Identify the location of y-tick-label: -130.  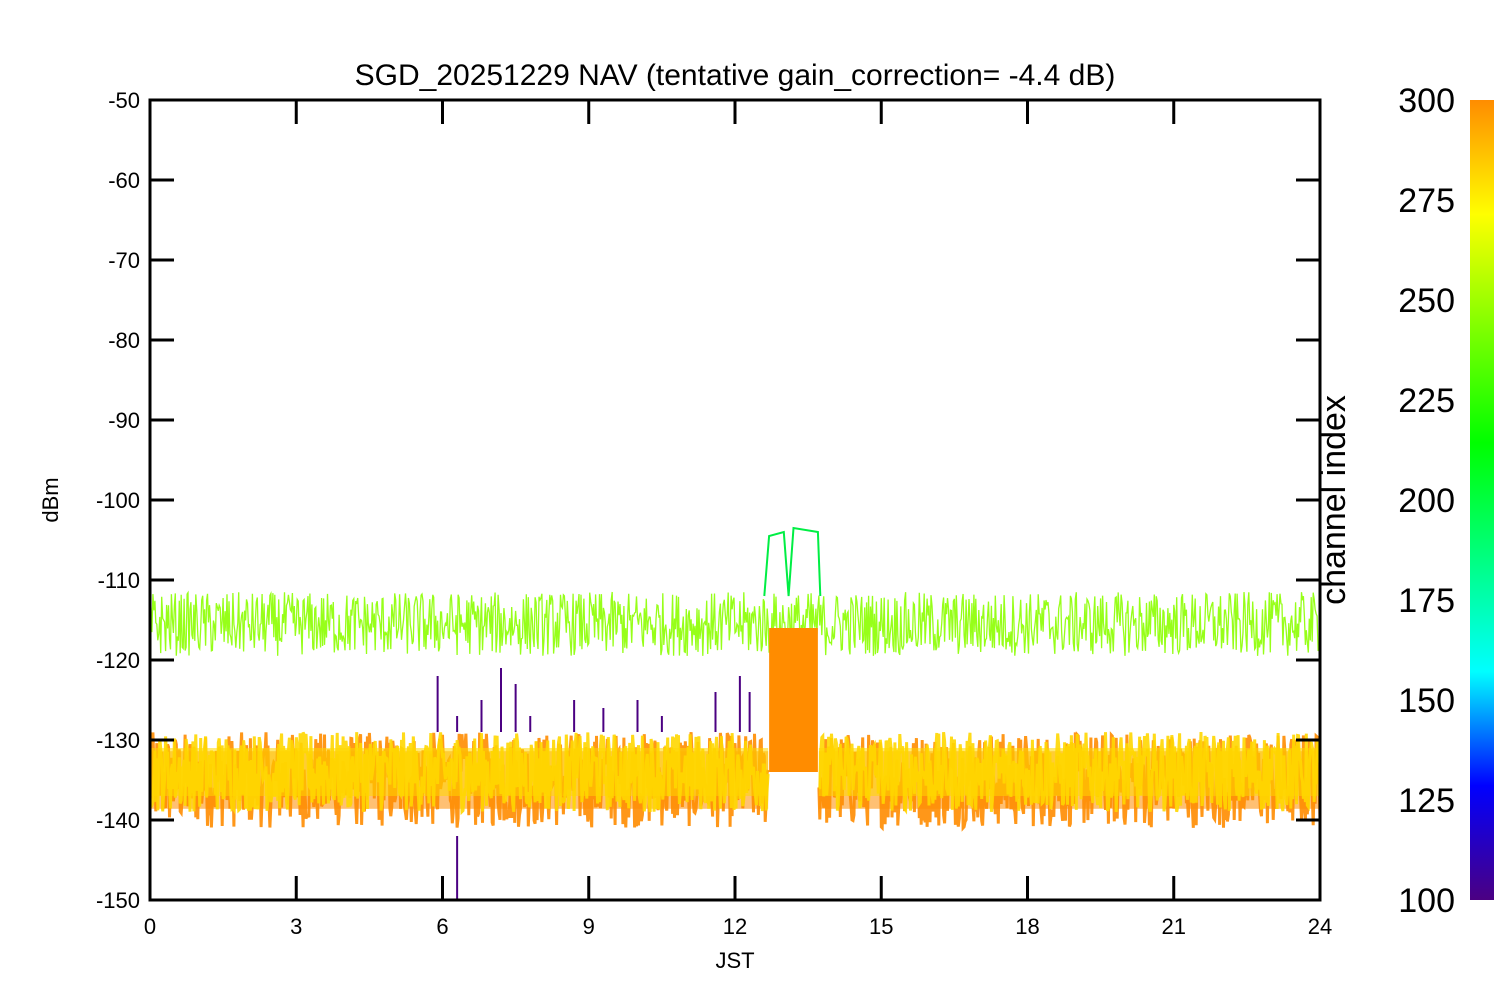
(118, 740).